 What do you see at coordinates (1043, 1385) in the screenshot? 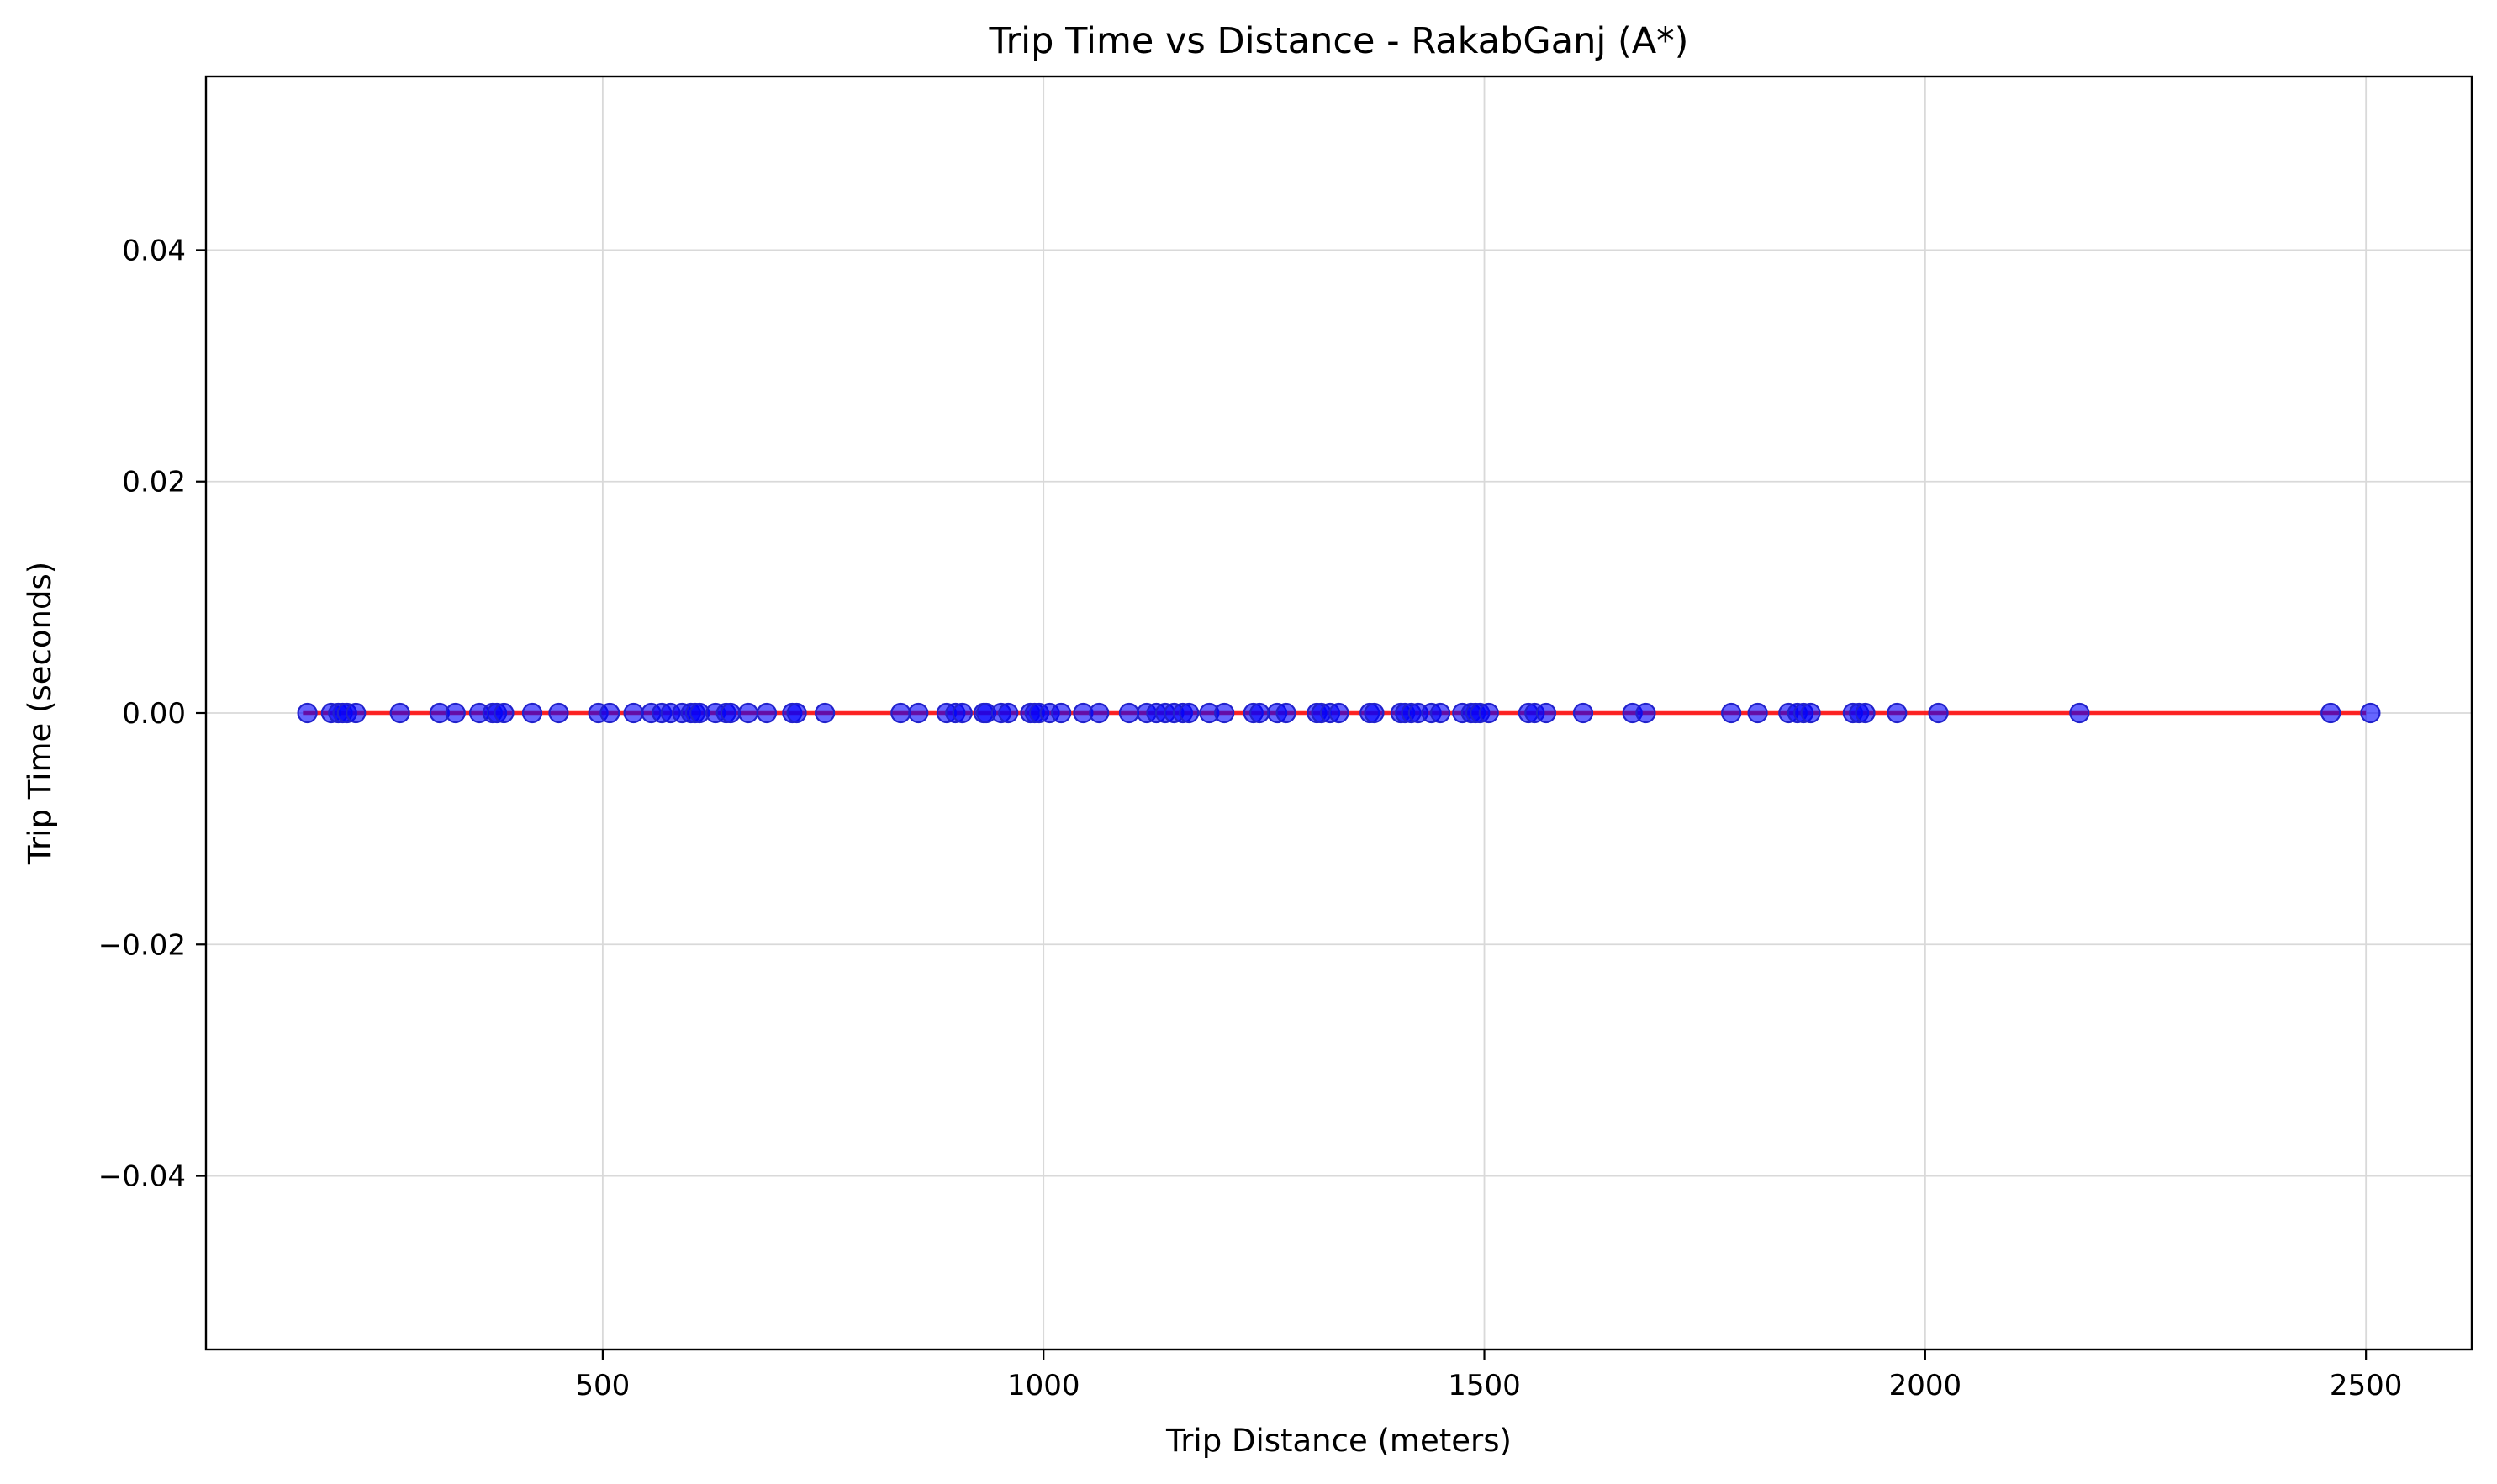
I see `x-tick-label: 1000` at bounding box center [1043, 1385].